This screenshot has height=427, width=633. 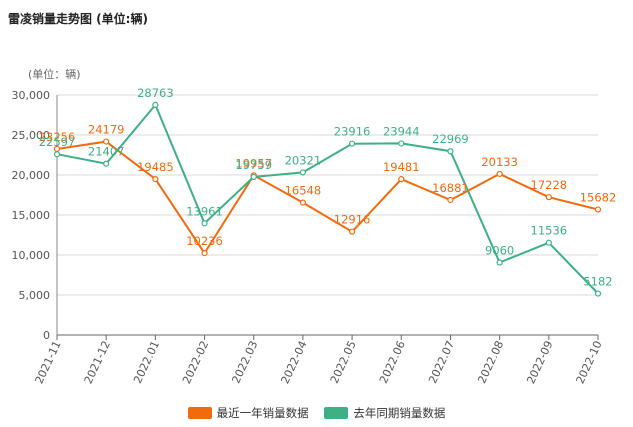 What do you see at coordinates (343, 362) in the screenshot?
I see `x-tick-label: 2022.05` at bounding box center [343, 362].